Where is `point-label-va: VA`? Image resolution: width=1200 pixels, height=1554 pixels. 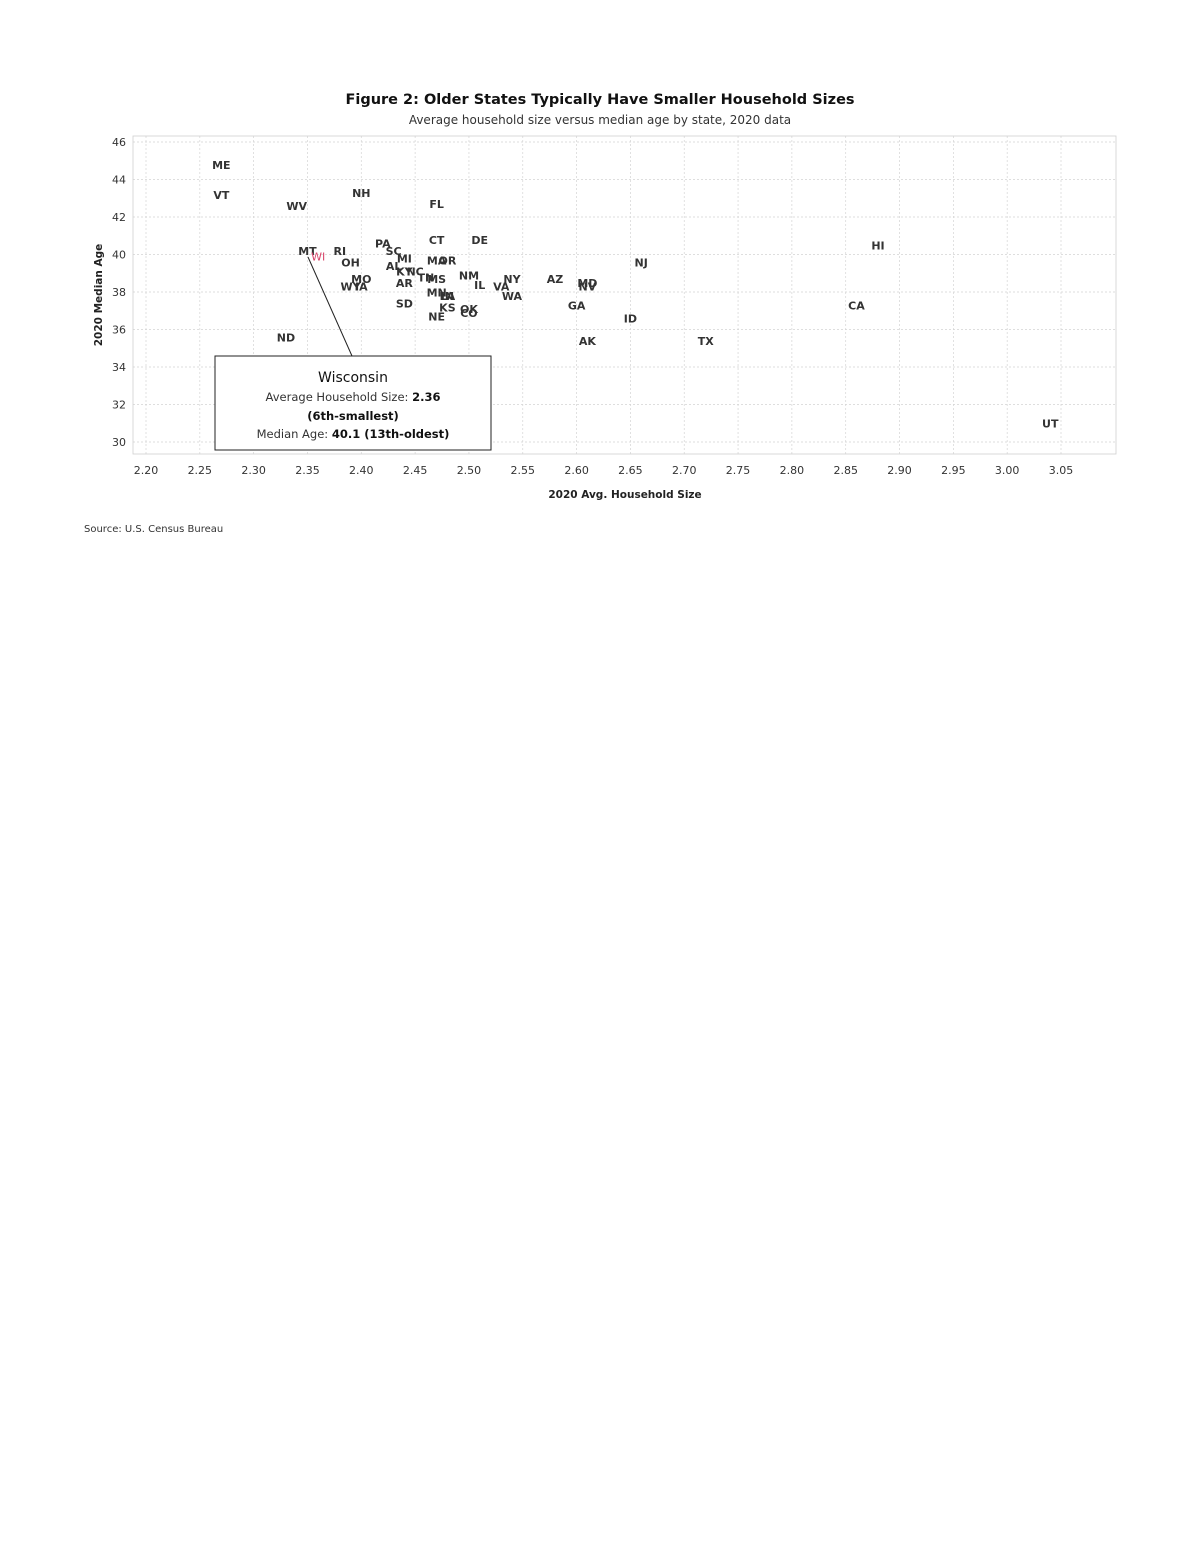 point-label-va: VA is located at coordinates (501, 287).